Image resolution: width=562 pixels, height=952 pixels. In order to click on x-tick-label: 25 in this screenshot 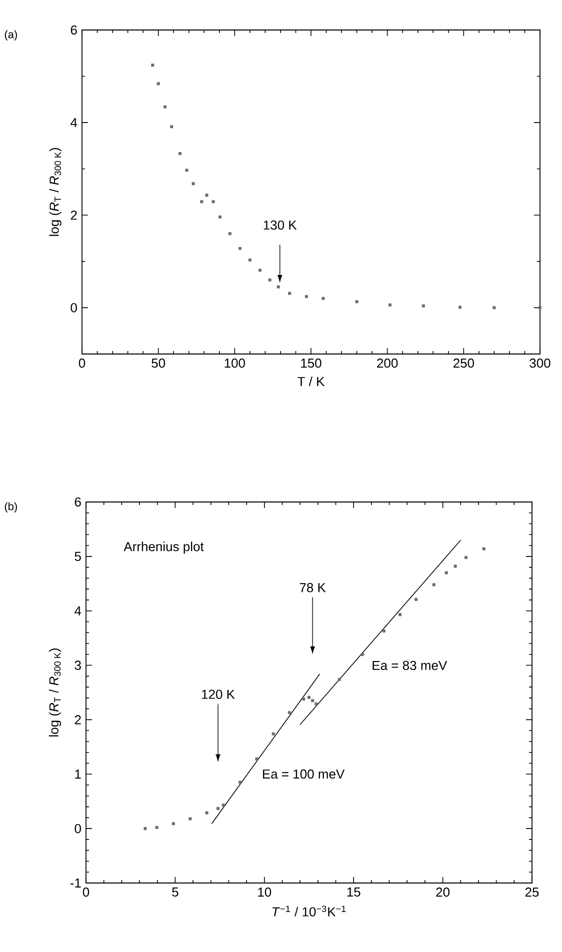, I will do `click(532, 892)`.